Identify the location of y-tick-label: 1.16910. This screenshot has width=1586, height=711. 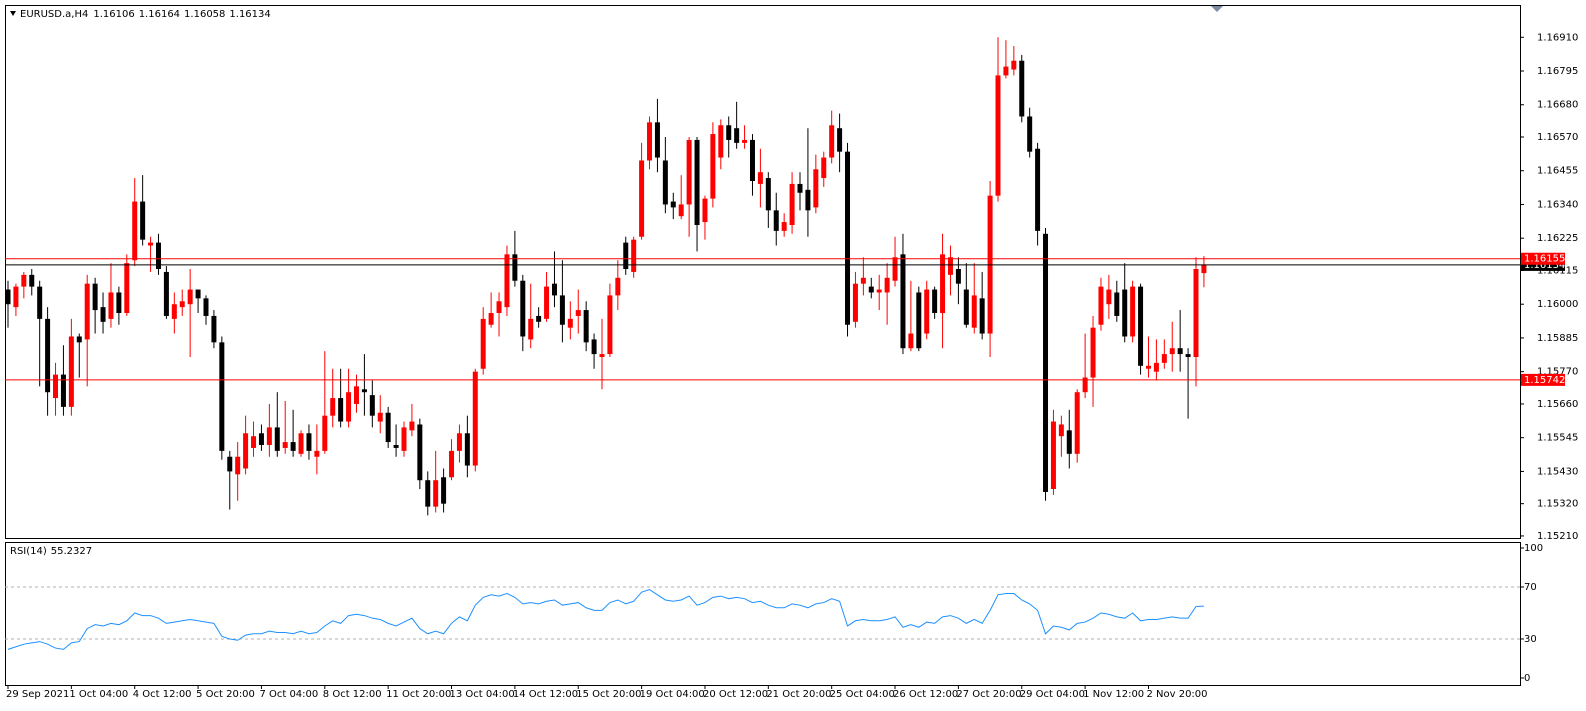
(1557, 37).